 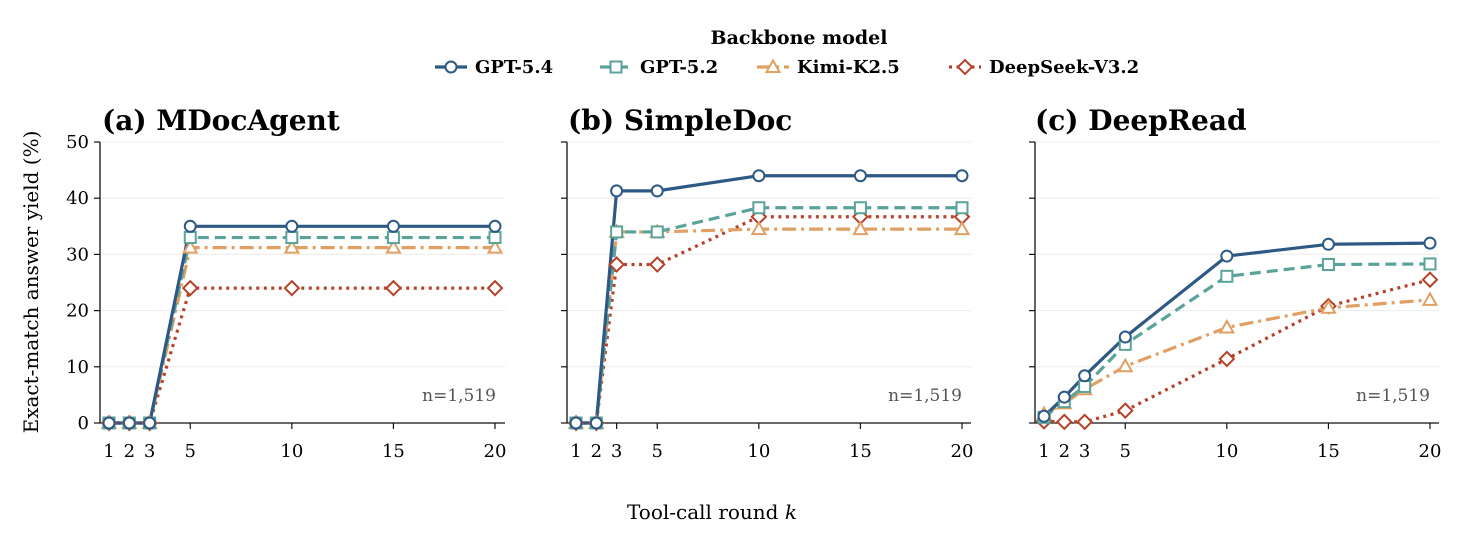 What do you see at coordinates (83, 423) in the screenshot?
I see `y-tick-label: 0` at bounding box center [83, 423].